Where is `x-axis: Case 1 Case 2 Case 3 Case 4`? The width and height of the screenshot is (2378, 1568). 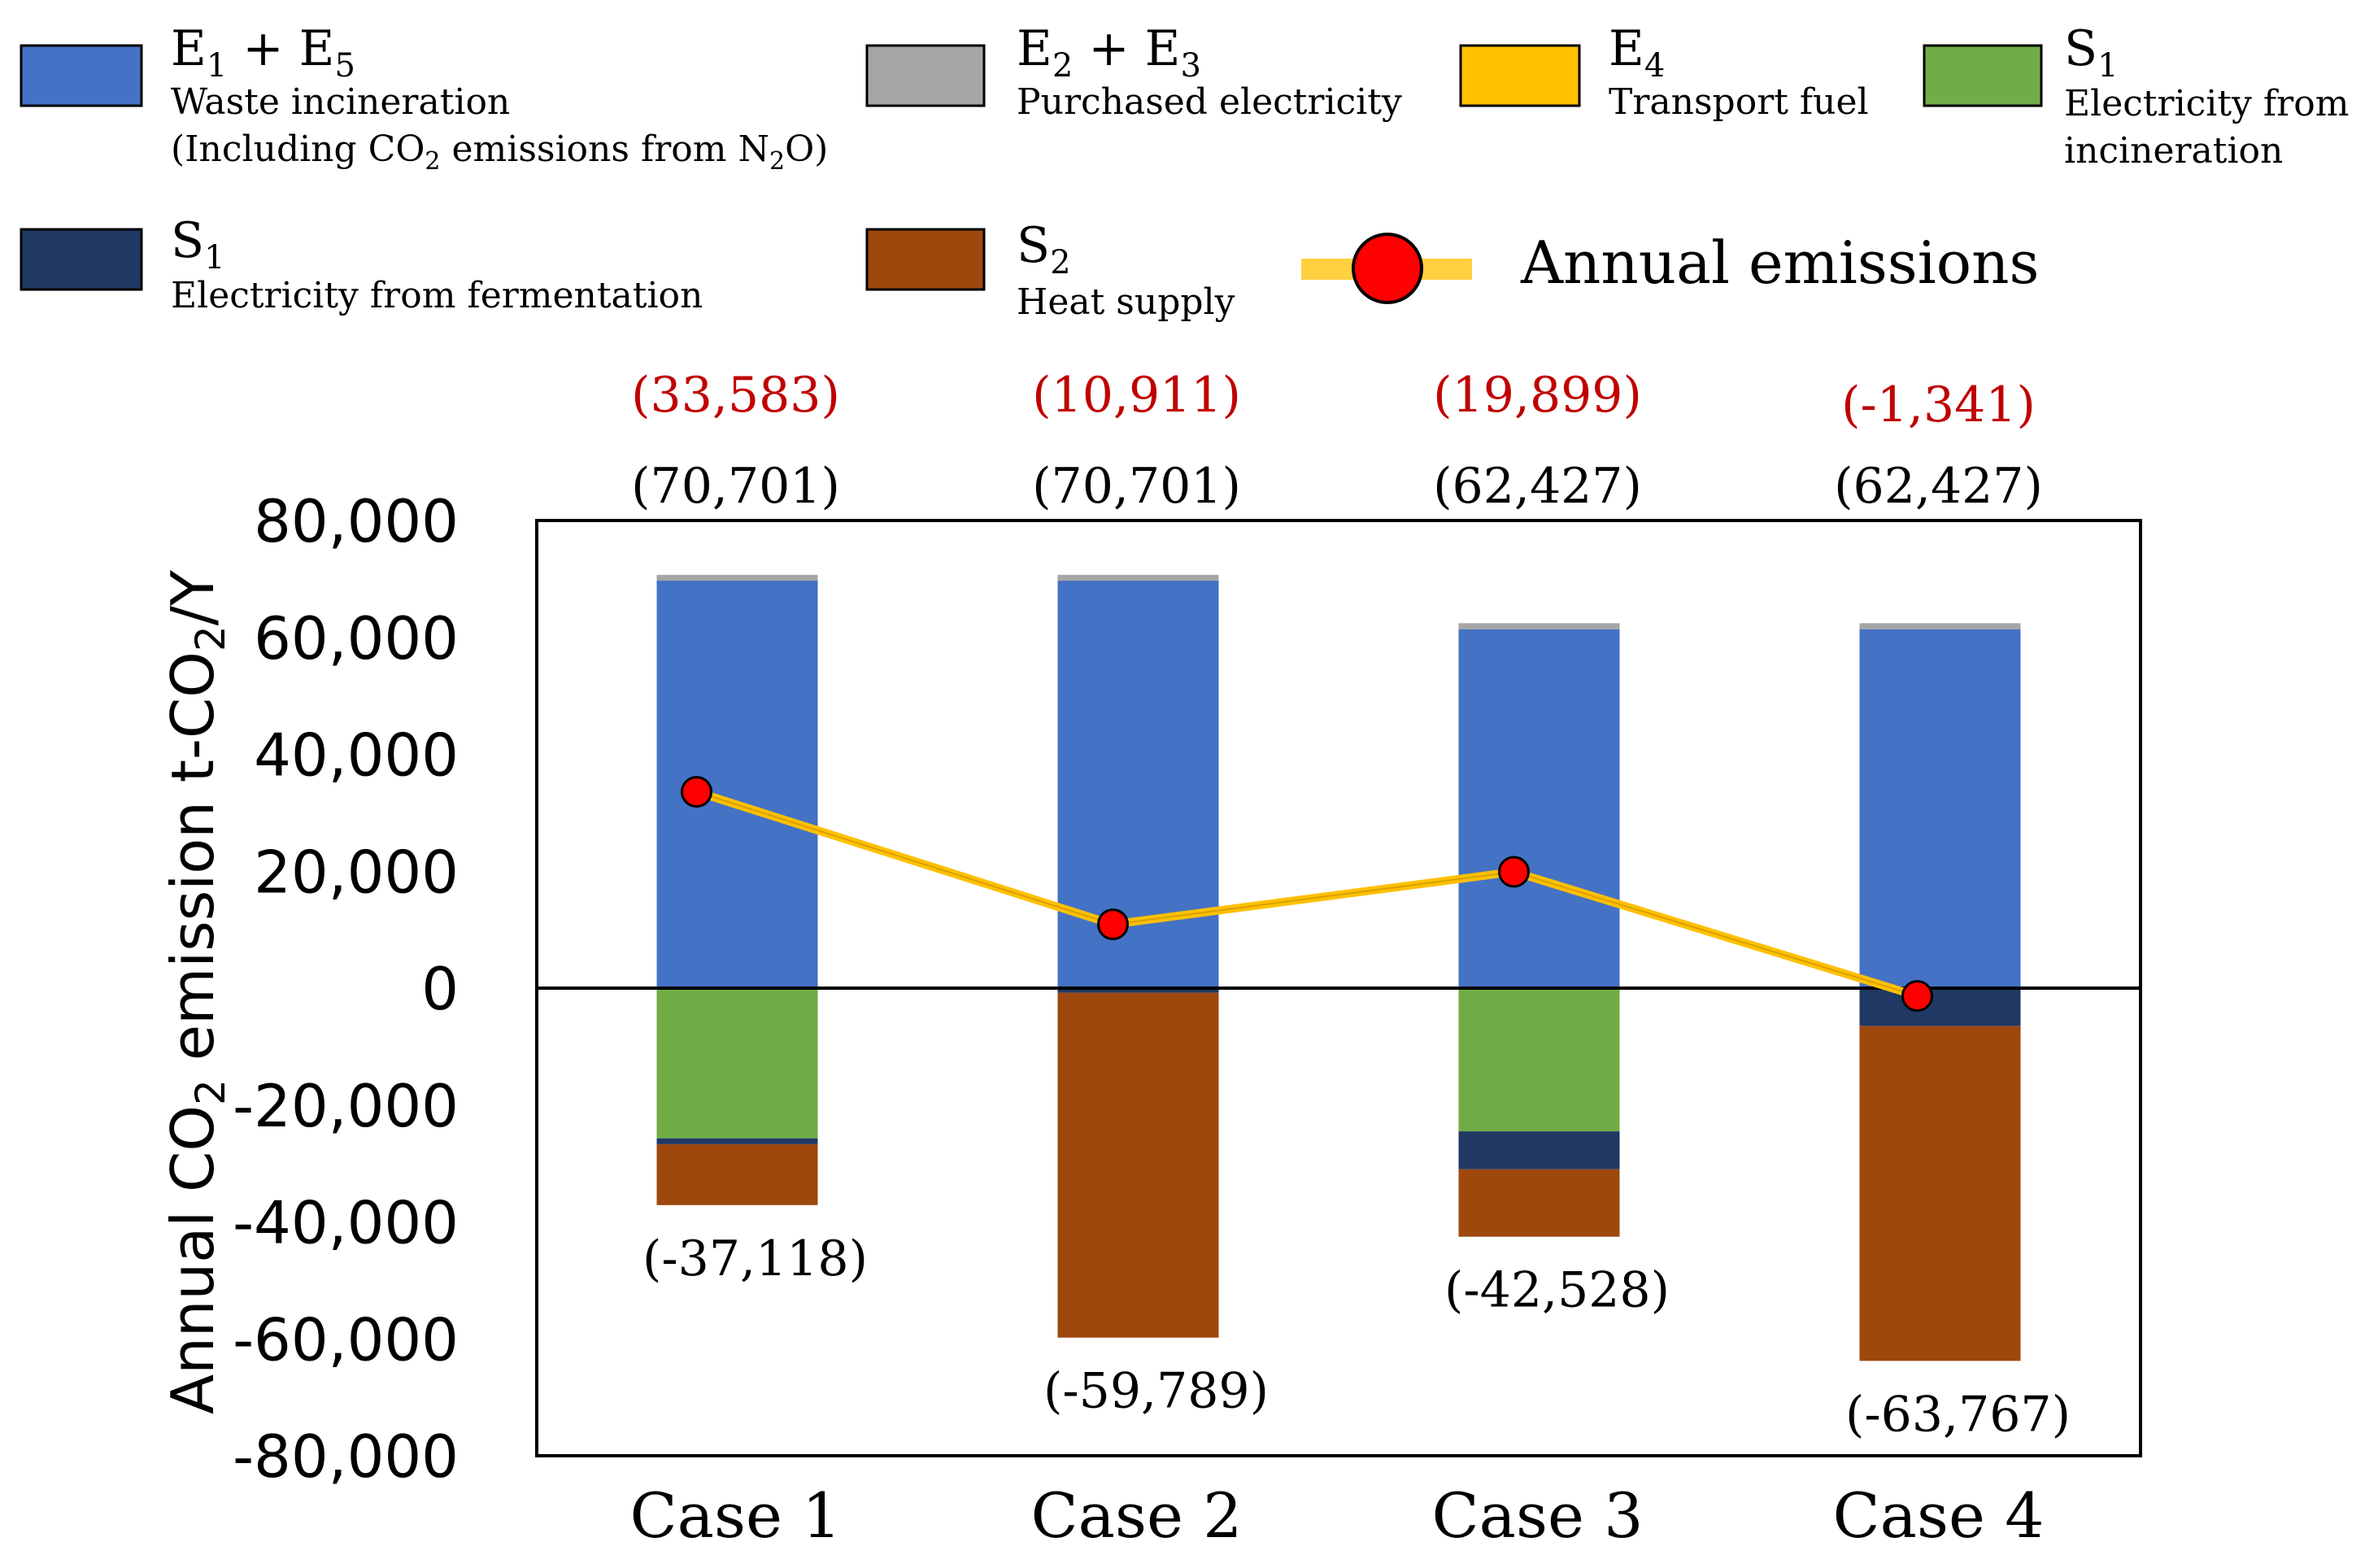 x-axis: Case 1 Case 2 Case 3 Case 4 is located at coordinates (1337, 1515).